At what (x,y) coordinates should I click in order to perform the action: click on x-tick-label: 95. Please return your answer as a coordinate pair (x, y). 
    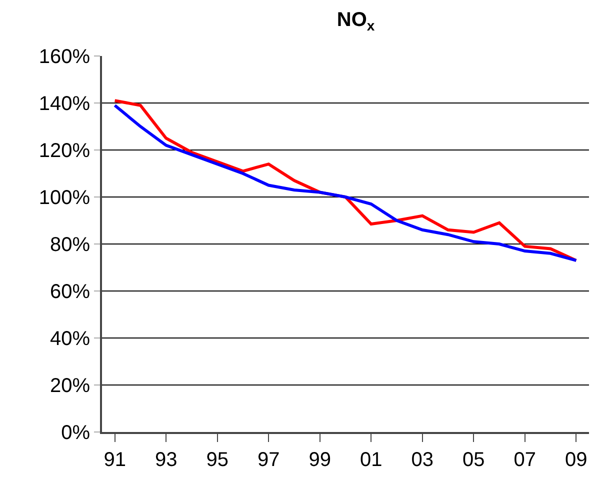
    Looking at the image, I should click on (217, 460).